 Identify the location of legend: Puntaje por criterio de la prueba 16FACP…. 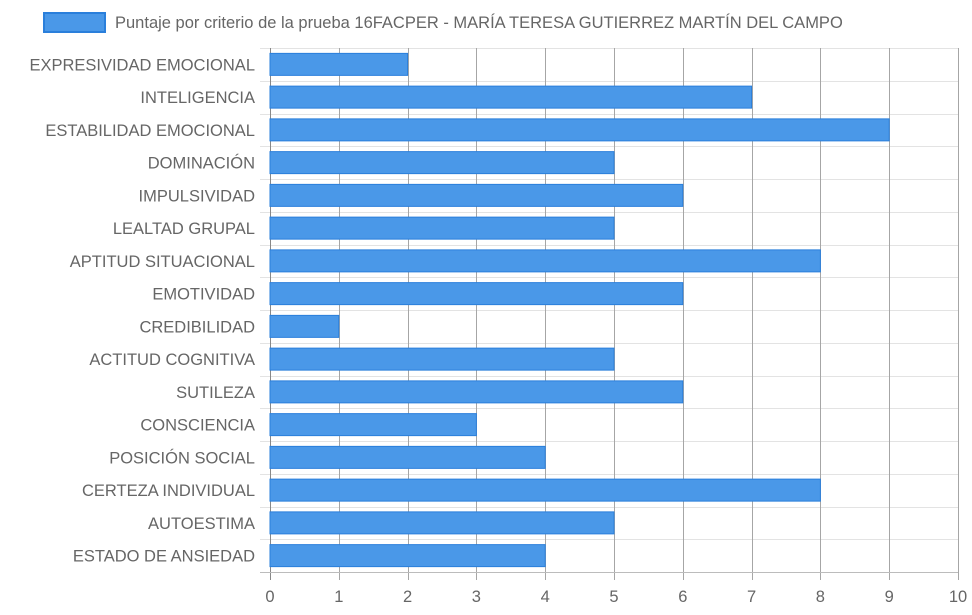
(443, 22).